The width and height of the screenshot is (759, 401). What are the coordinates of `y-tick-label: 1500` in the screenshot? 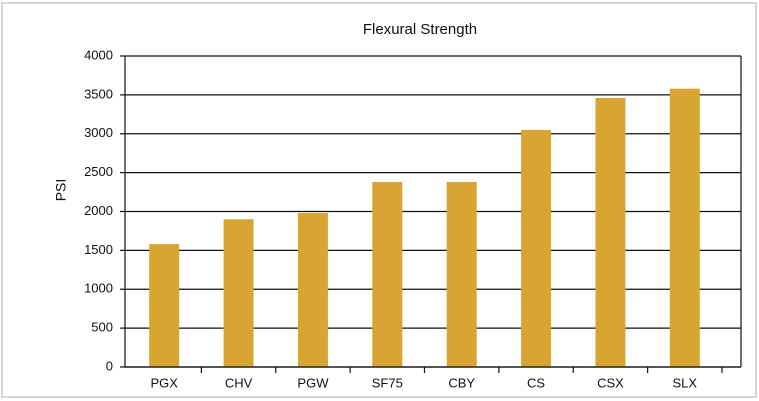 It's located at (98, 249).